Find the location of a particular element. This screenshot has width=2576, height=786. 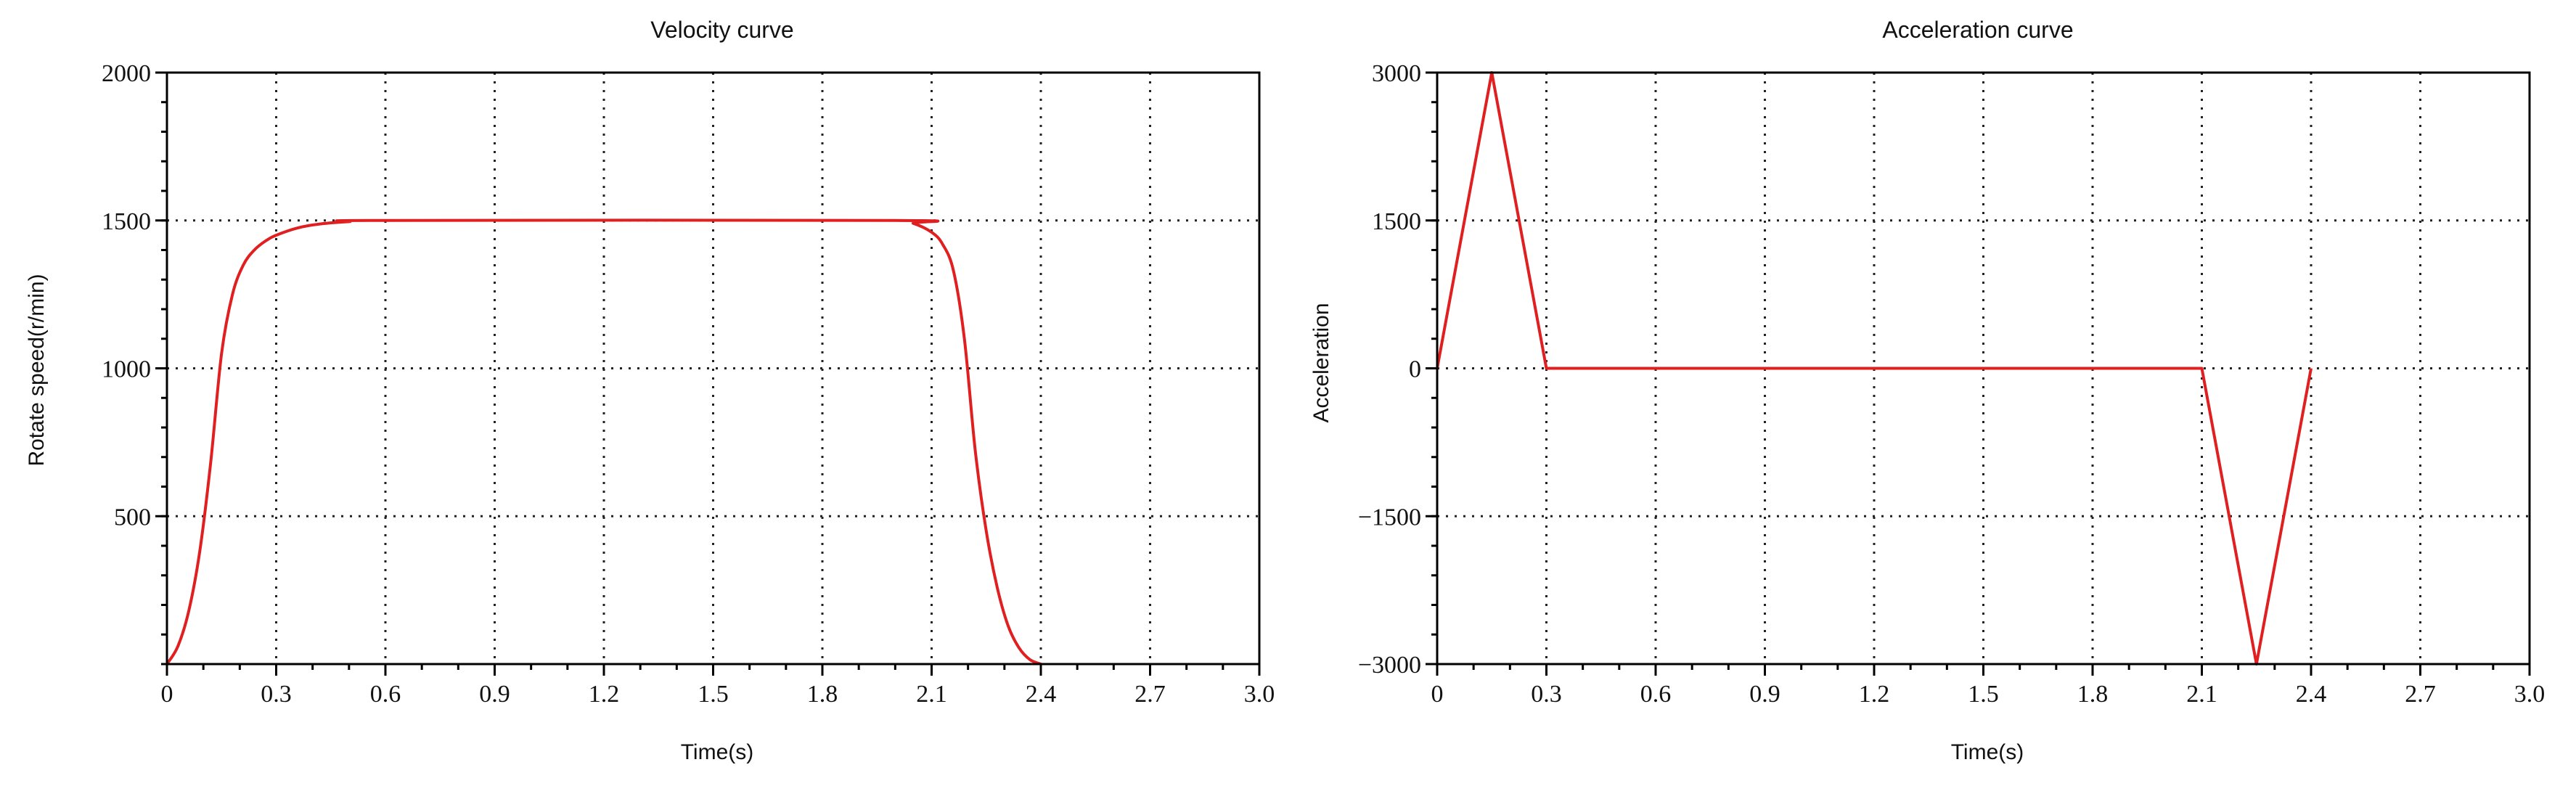

y-axis-label: Rotate speed(r/min) is located at coordinates (37, 370).